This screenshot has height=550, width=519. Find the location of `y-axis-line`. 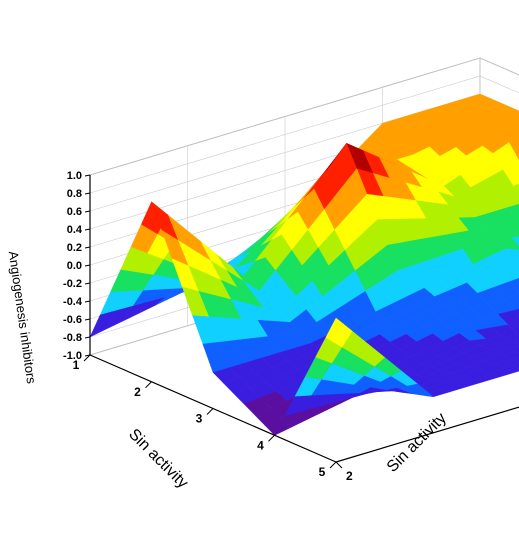

y-axis-line is located at coordinates (427, 434).